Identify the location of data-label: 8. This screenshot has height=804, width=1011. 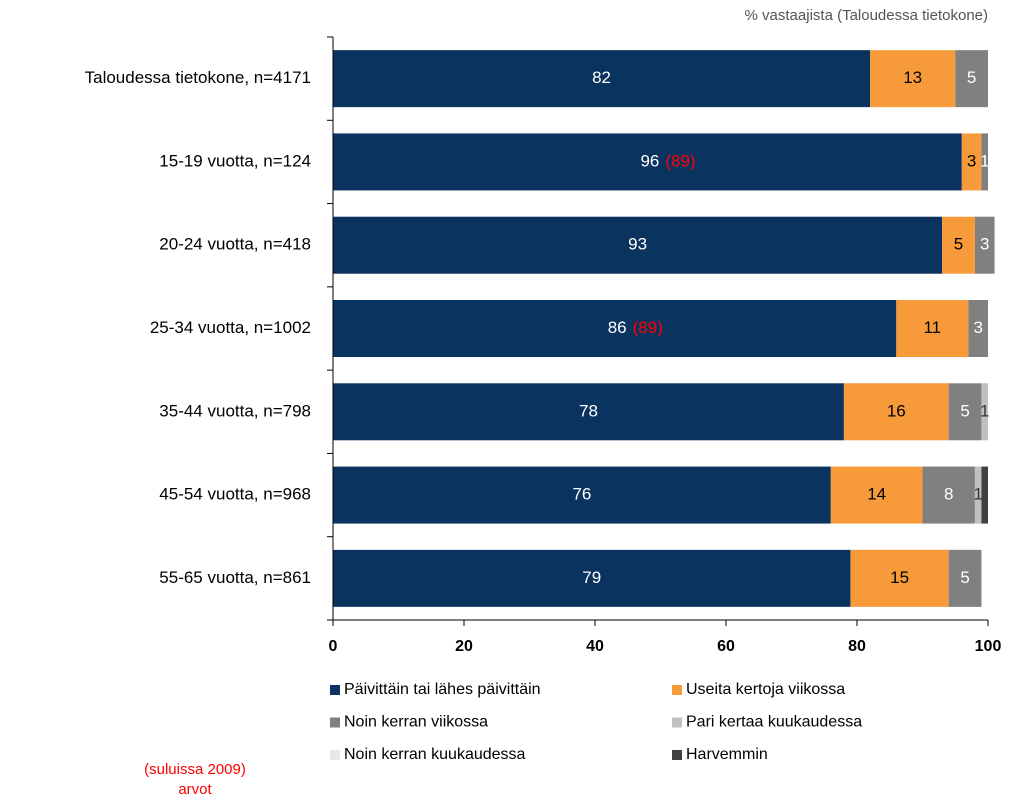
(948, 494).